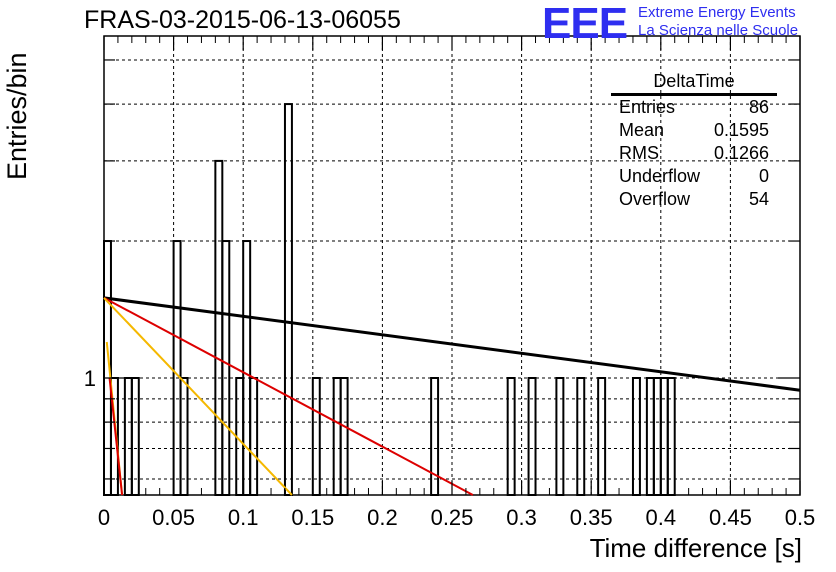  I want to click on stats-label: Underflow, so click(660, 176).